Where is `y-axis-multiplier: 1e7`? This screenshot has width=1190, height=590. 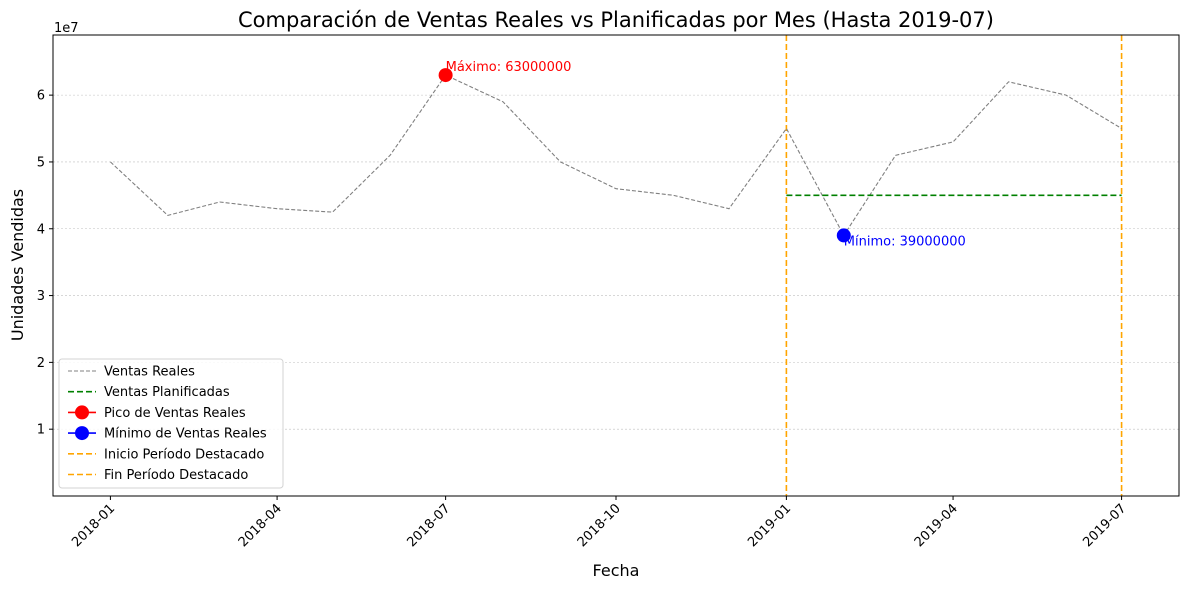 y-axis-multiplier: 1e7 is located at coordinates (66, 28).